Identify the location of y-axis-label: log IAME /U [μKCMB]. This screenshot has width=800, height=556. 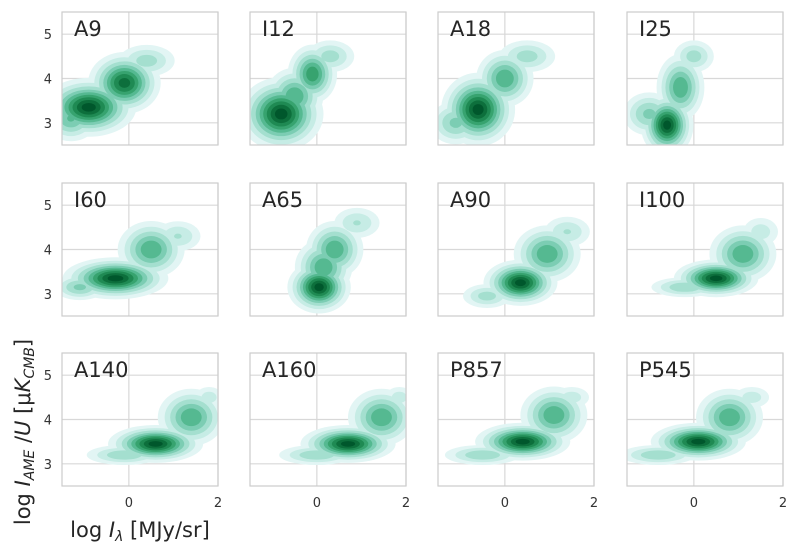
(24, 432).